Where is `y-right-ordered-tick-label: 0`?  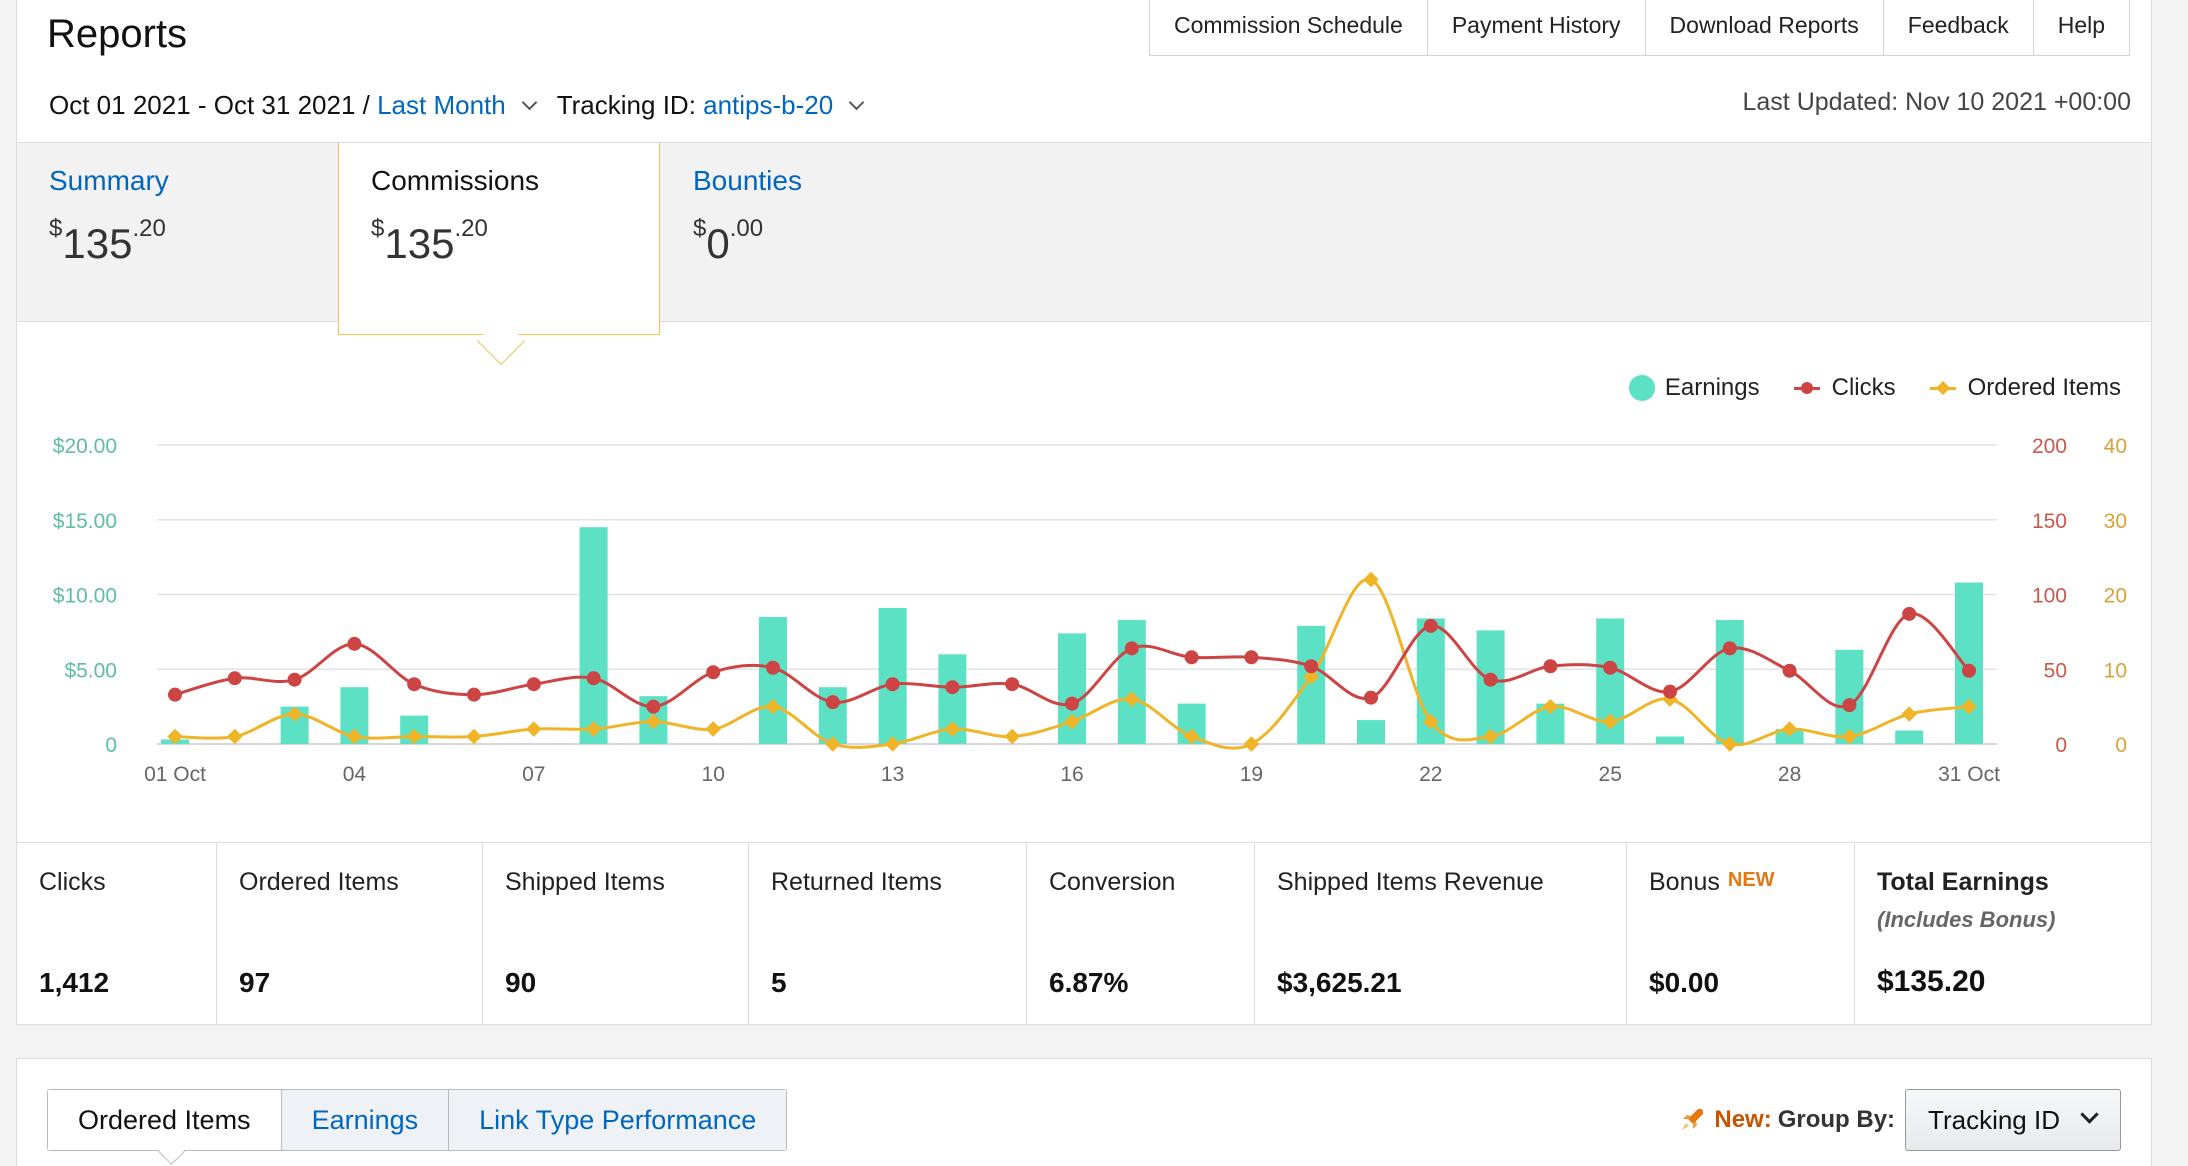
y-right-ordered-tick-label: 0 is located at coordinates (2121, 745).